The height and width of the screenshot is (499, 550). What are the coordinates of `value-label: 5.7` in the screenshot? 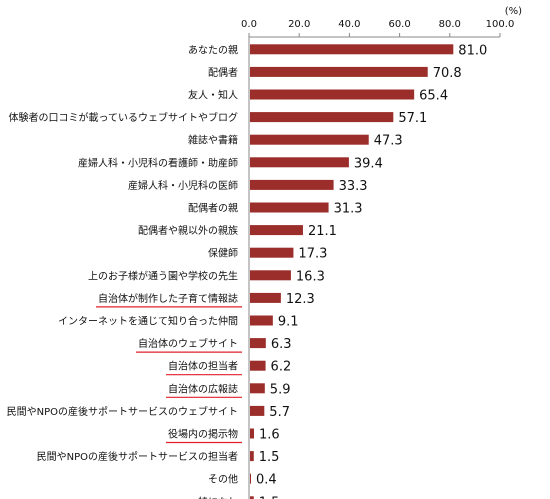 It's located at (279, 412).